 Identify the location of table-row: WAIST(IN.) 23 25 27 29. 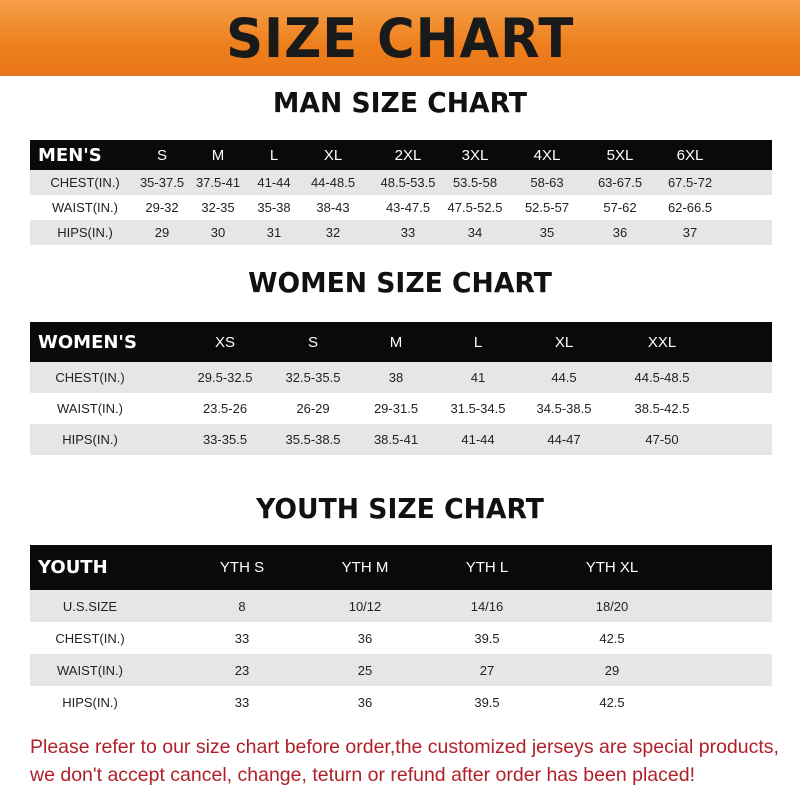
(401, 670).